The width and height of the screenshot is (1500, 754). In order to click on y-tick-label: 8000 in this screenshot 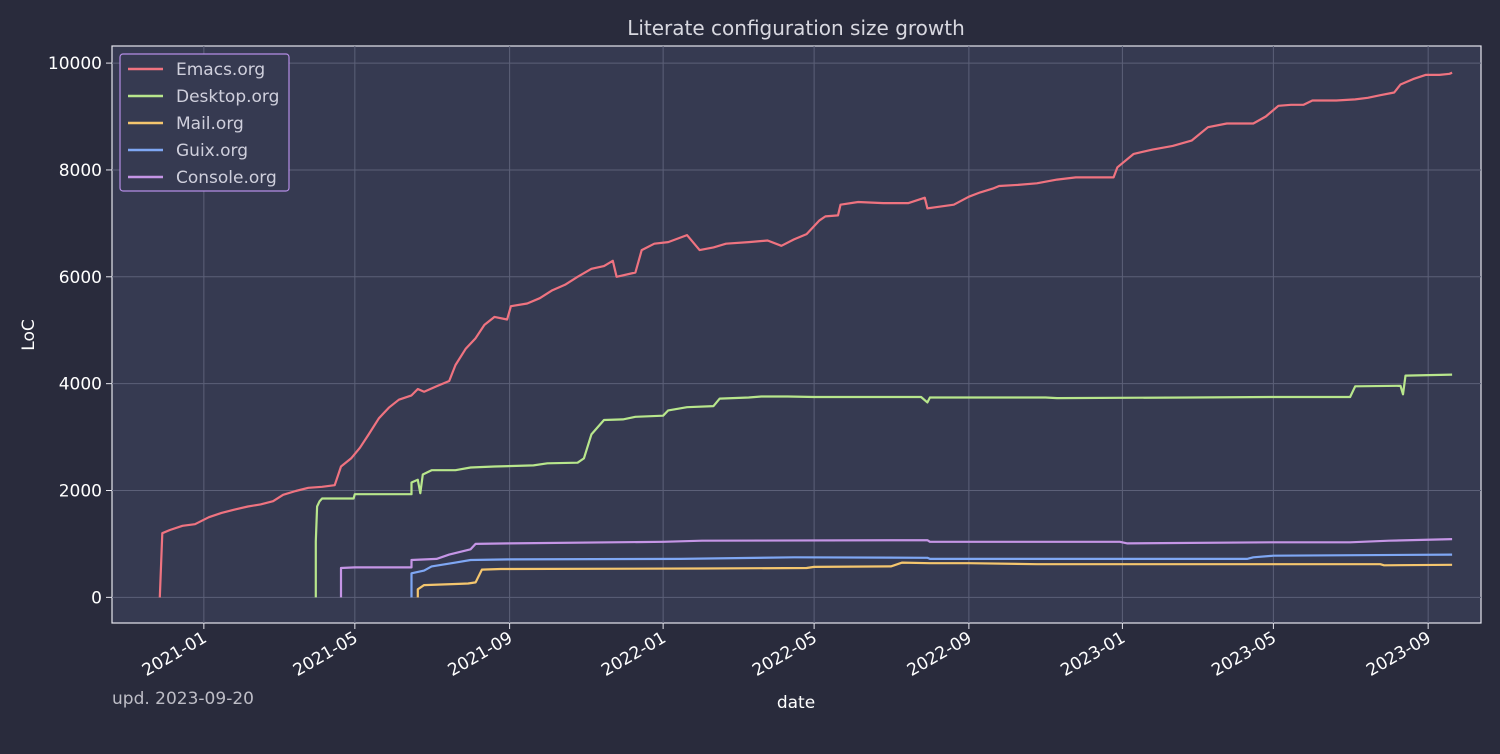, I will do `click(80, 171)`.